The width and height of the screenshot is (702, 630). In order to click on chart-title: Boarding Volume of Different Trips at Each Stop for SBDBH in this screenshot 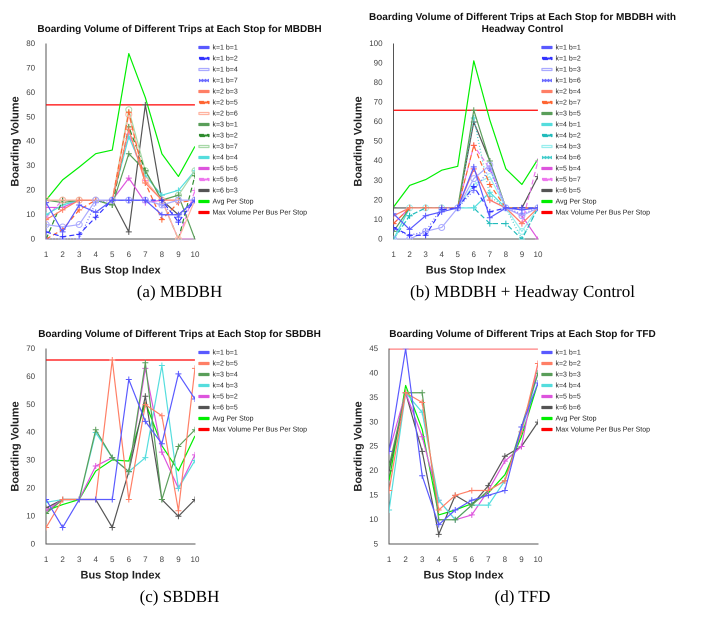, I will do `click(179, 334)`.